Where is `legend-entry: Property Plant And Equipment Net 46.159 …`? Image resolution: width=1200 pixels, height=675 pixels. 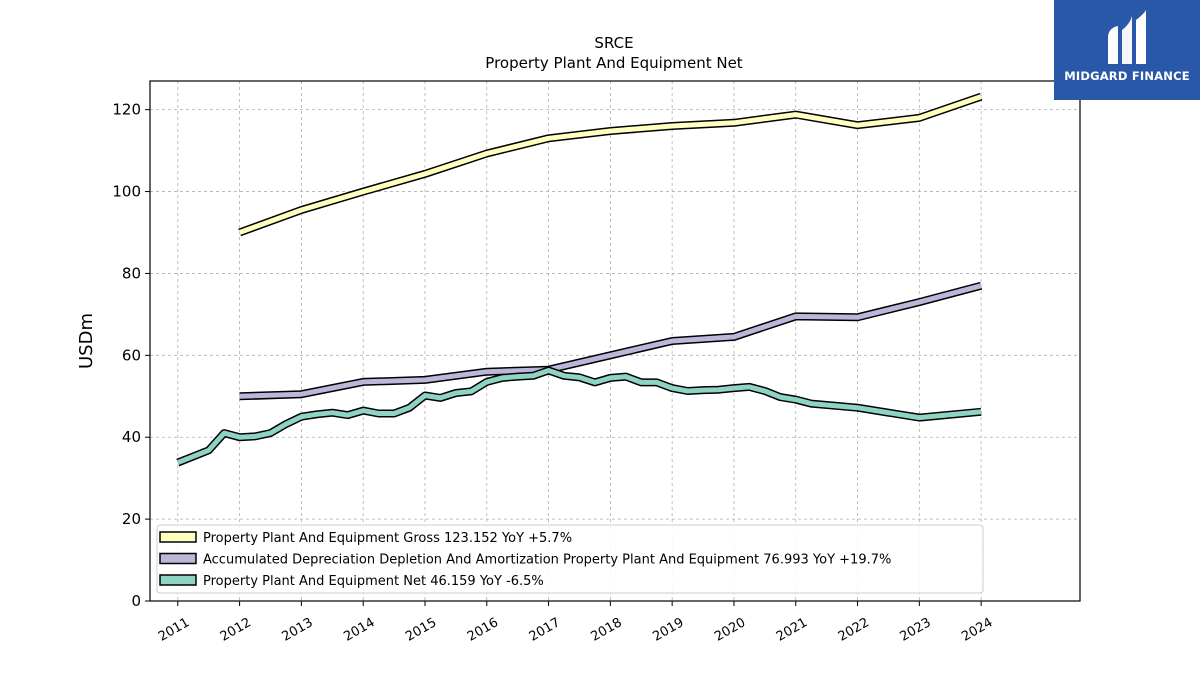
legend-entry: Property Plant And Equipment Net 46.159 … is located at coordinates (373, 581).